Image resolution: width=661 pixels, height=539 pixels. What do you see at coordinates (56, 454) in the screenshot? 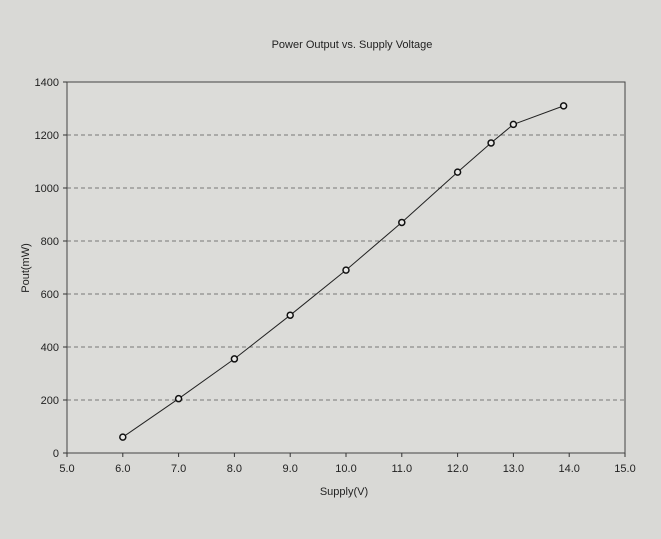
I see `y-tick-label: 0` at bounding box center [56, 454].